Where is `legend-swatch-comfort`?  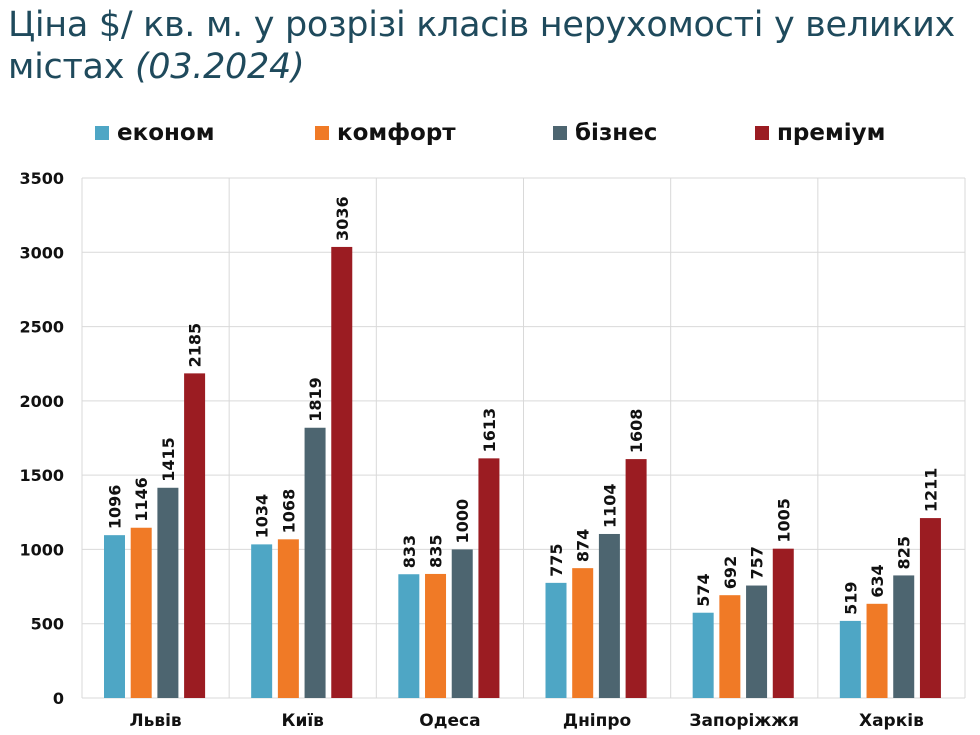 legend-swatch-comfort is located at coordinates (322, 133).